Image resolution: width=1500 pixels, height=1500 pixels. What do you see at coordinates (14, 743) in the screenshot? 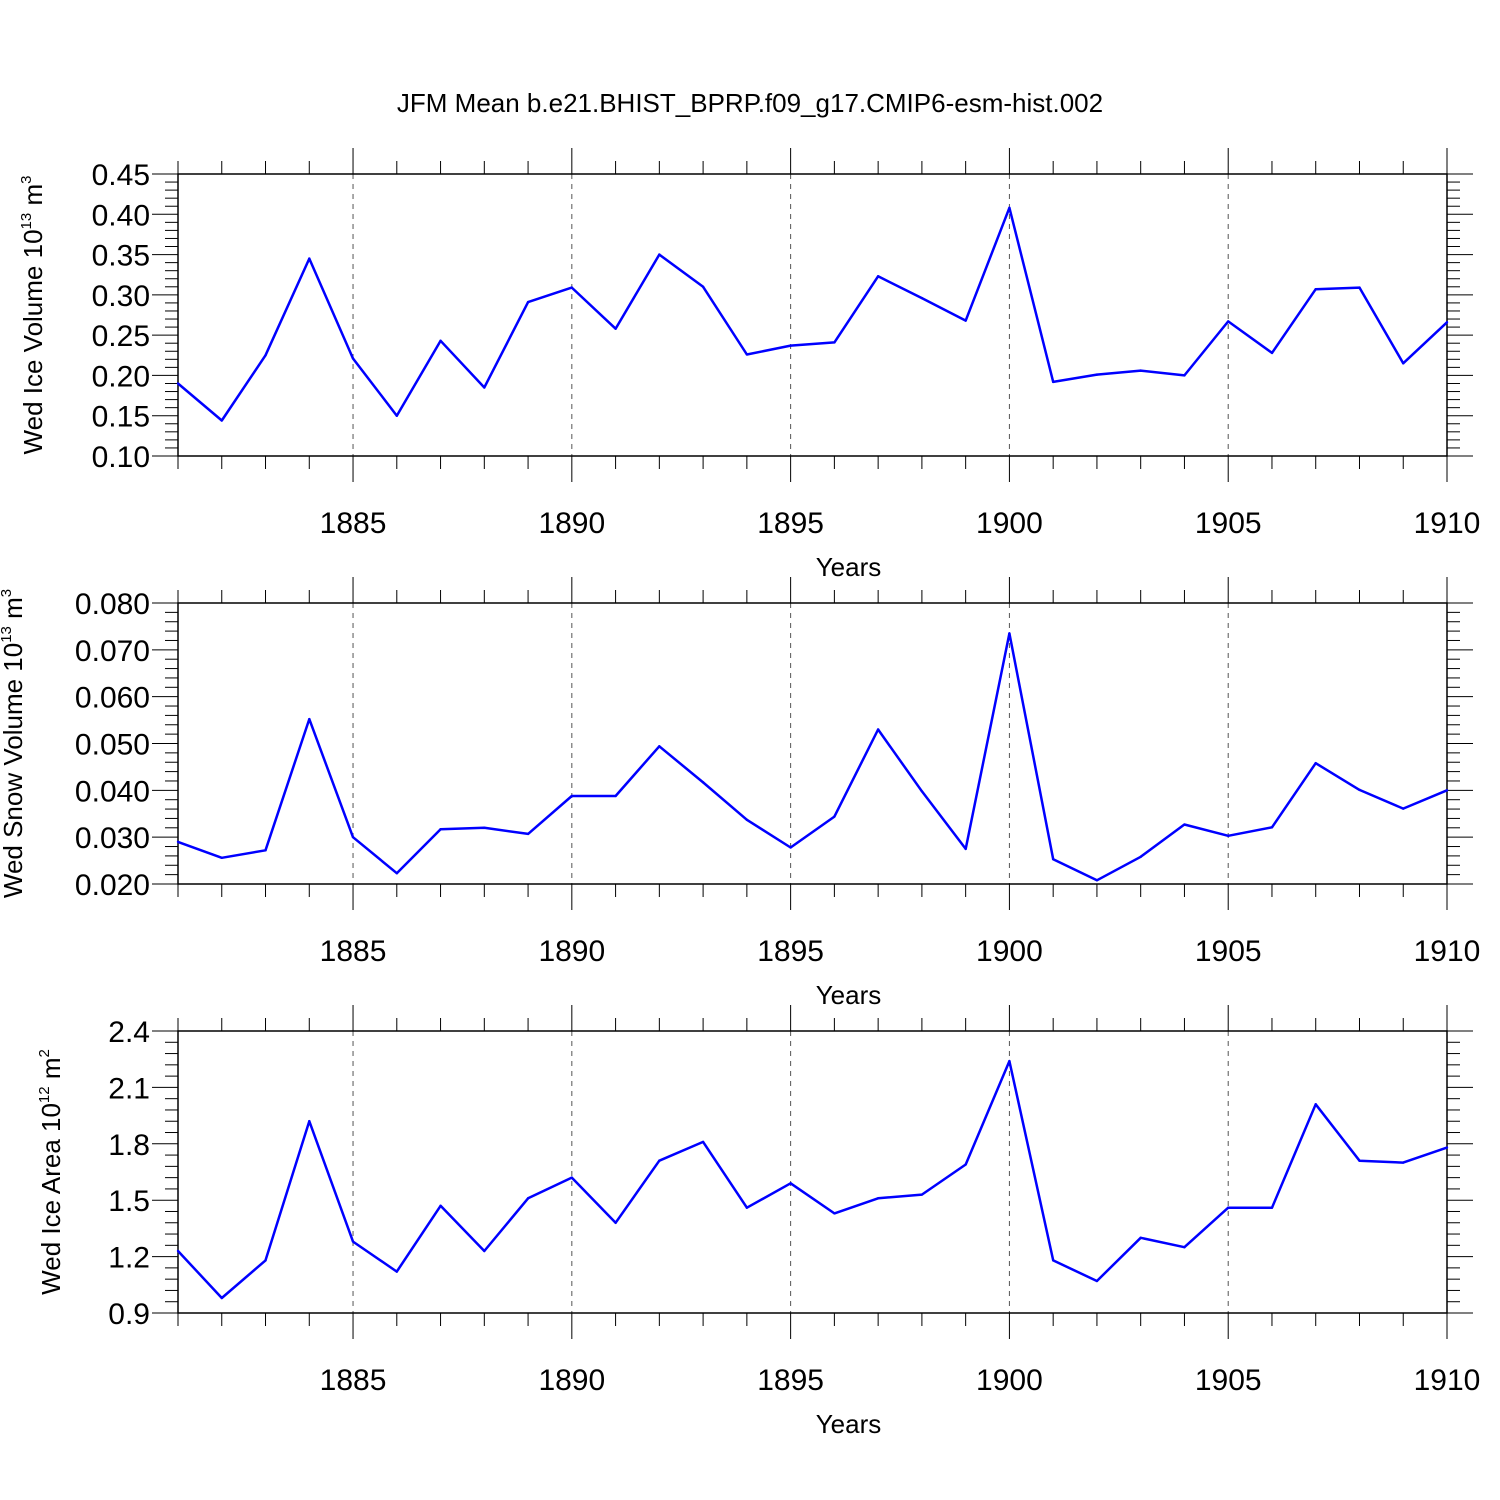
I see `y-axis-label: Wed Snow Volume 1013 m3` at bounding box center [14, 743].